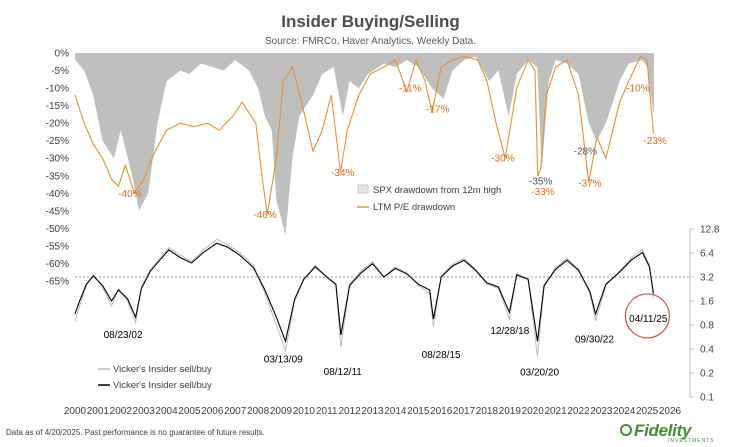  I want to click on left-axis-tick-label: -60%, so click(57, 264).